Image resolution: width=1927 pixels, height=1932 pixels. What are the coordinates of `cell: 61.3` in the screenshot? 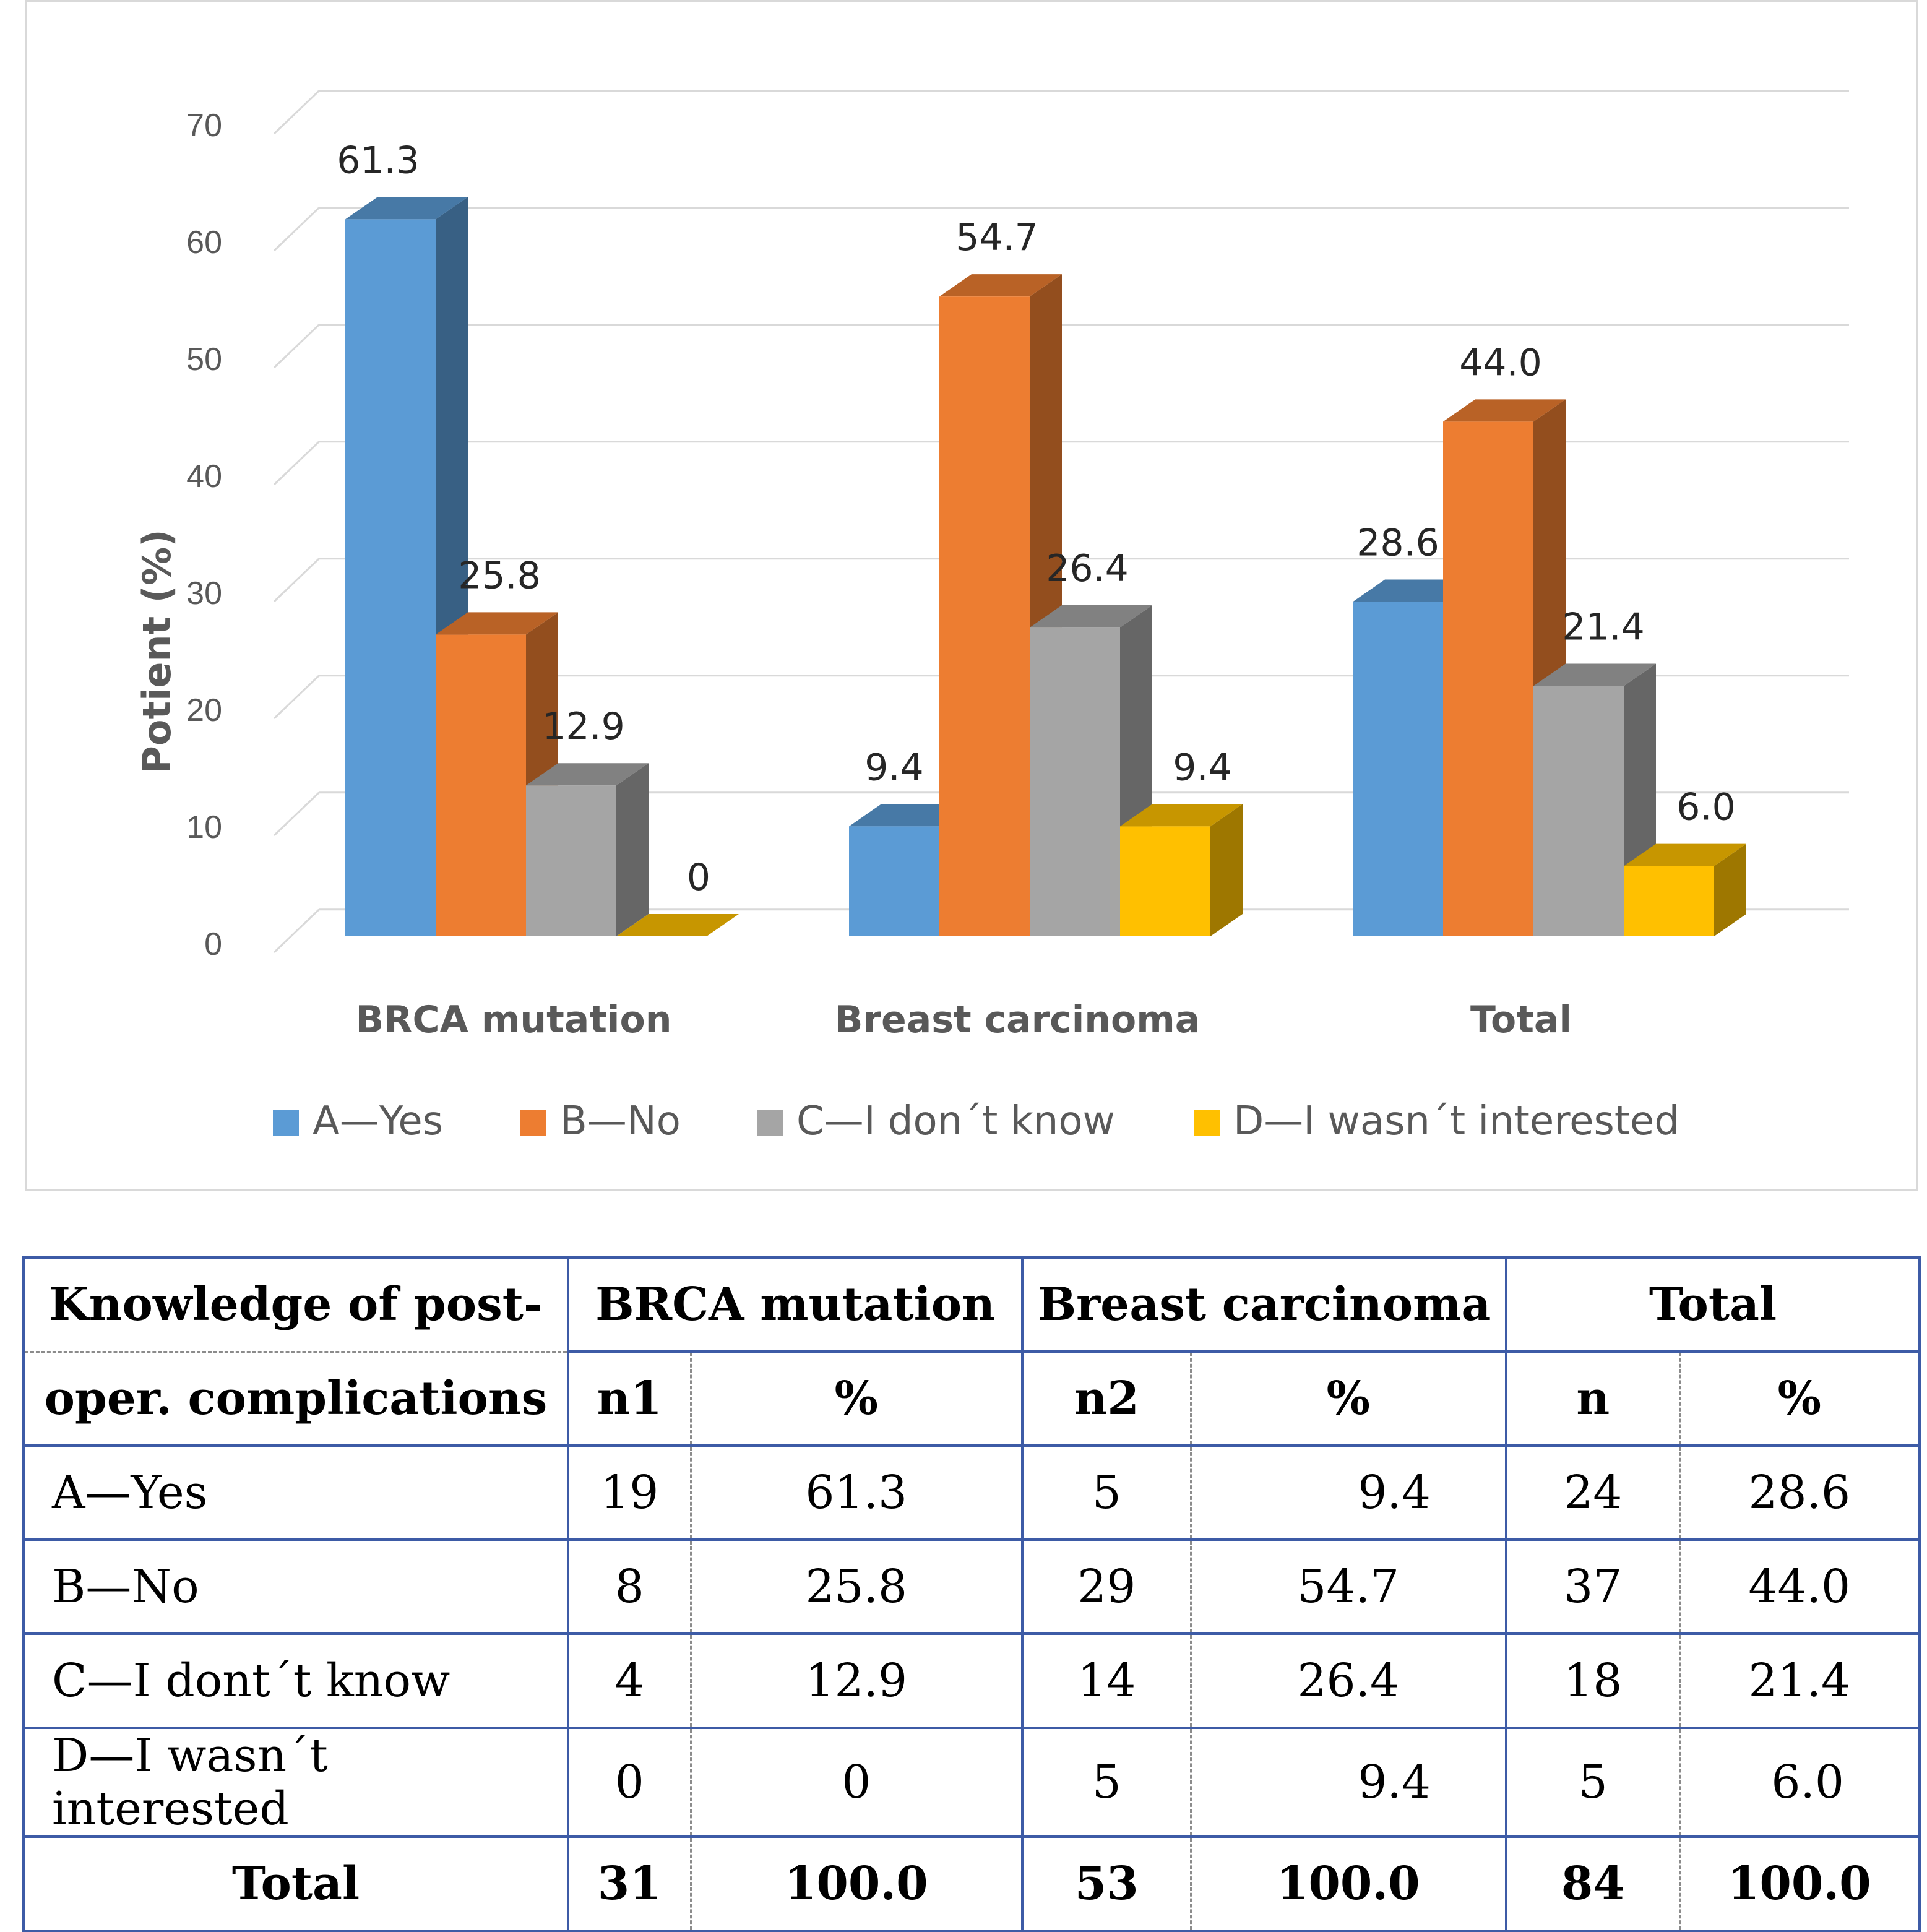 It's located at (856, 1492).